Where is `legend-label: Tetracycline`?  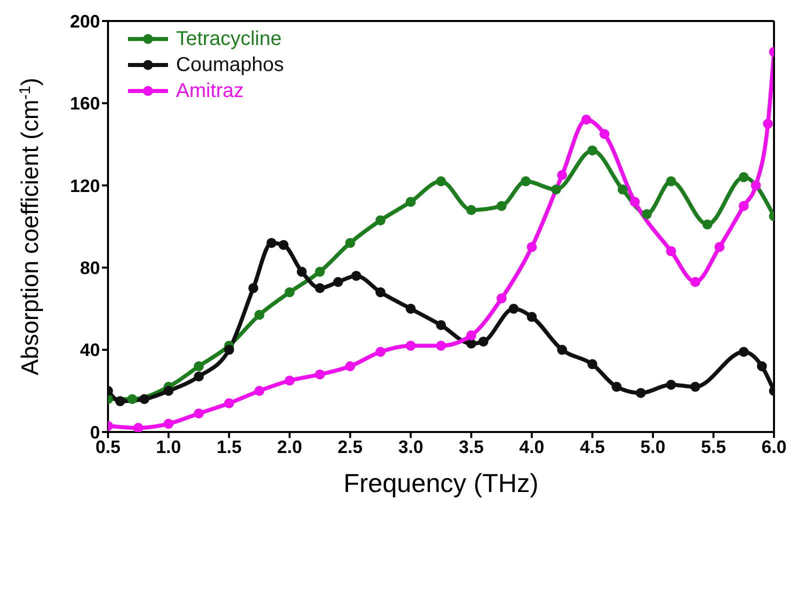 legend-label: Tetracycline is located at coordinates (229, 39).